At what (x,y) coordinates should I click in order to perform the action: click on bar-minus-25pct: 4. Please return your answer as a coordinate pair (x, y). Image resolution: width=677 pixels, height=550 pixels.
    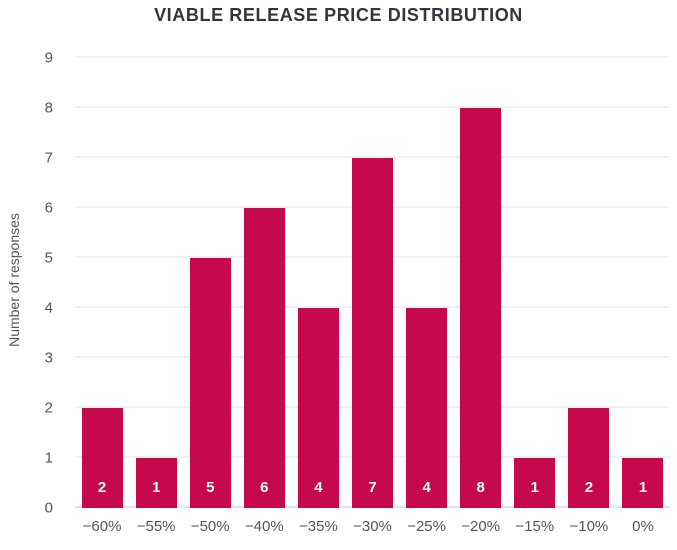
    Looking at the image, I should click on (427, 408).